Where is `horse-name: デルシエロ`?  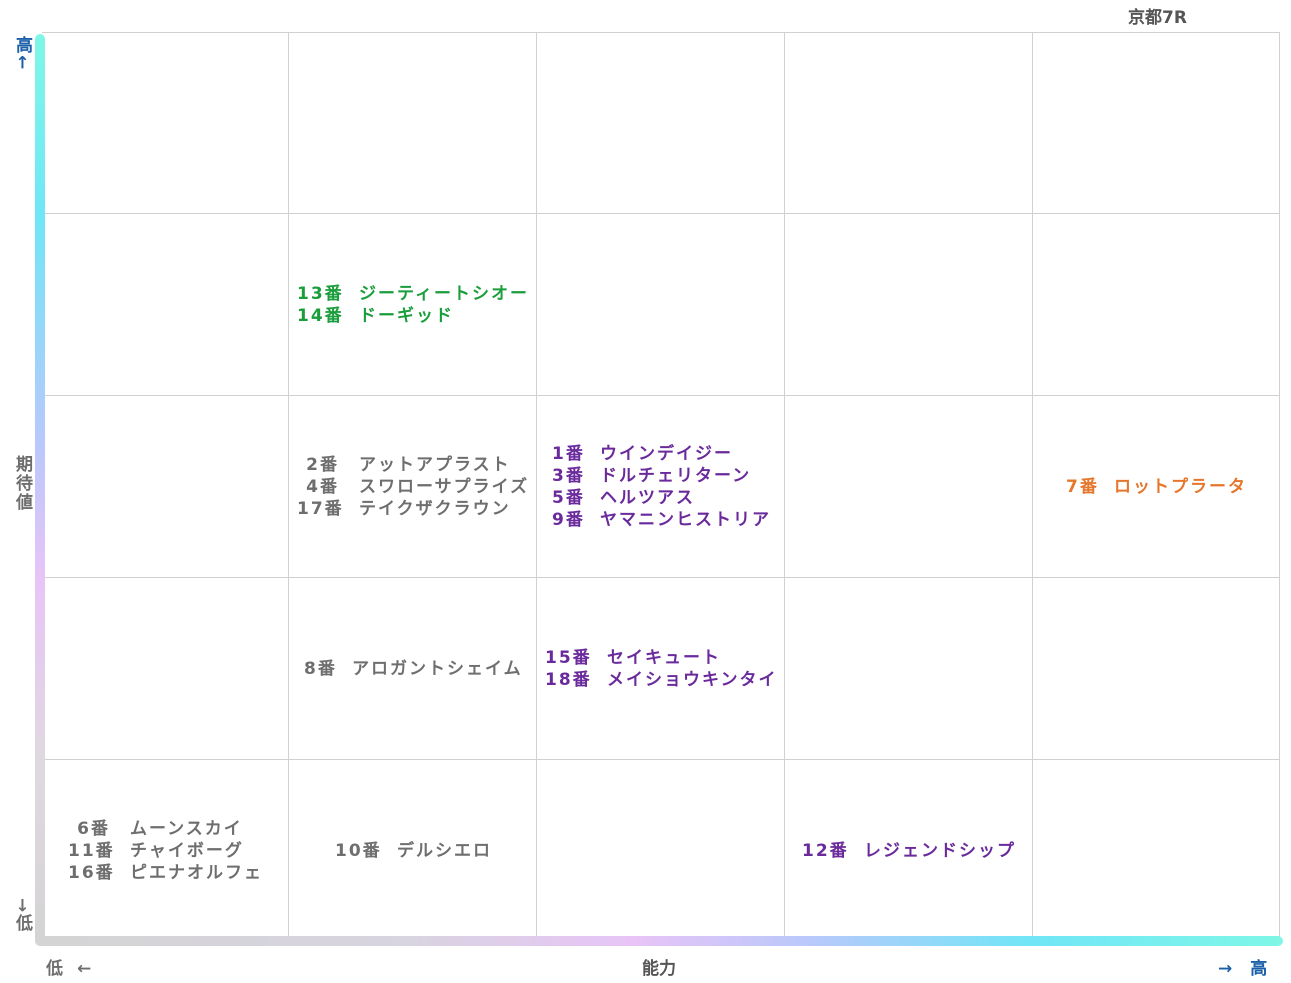
horse-name: デルシエロ is located at coordinates (444, 850).